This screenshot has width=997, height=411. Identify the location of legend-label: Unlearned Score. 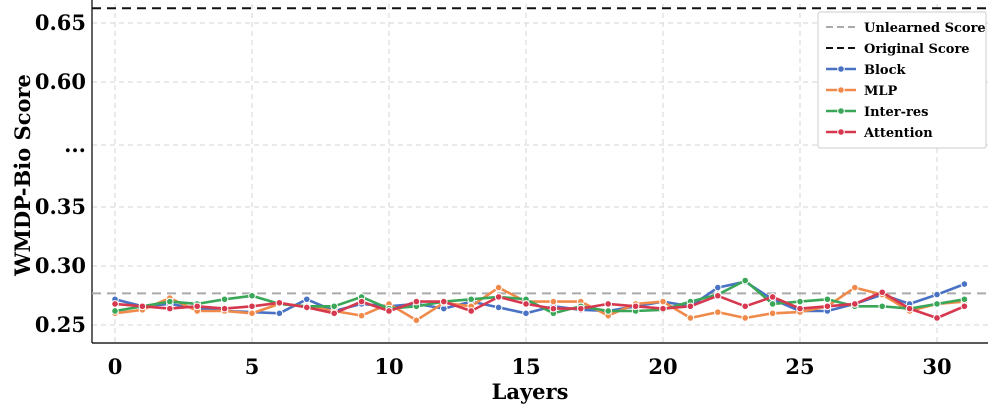
(925, 28).